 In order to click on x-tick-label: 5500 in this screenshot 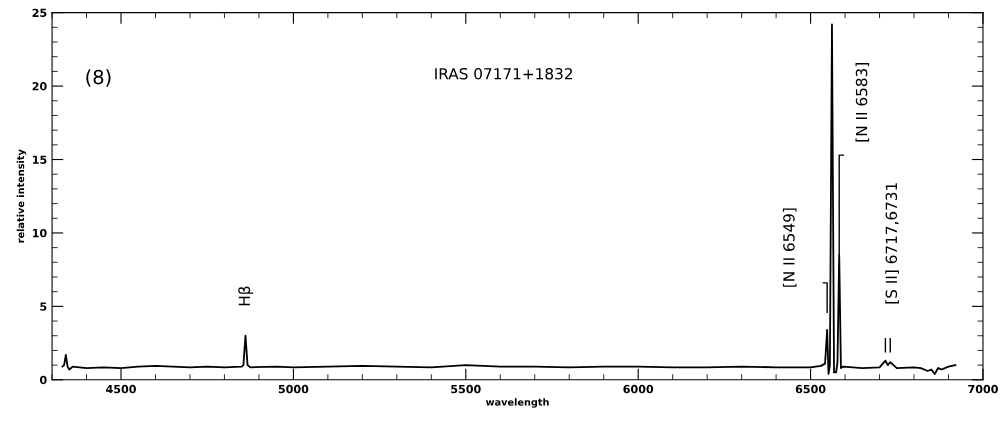, I will do `click(466, 389)`.